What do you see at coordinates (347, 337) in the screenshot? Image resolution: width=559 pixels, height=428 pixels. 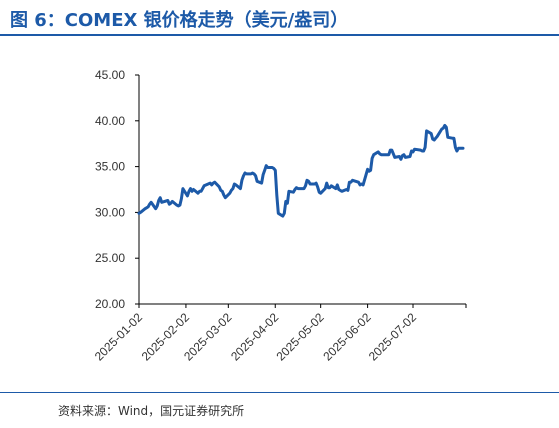 I see `x-tick-label: 2025-06-02` at bounding box center [347, 337].